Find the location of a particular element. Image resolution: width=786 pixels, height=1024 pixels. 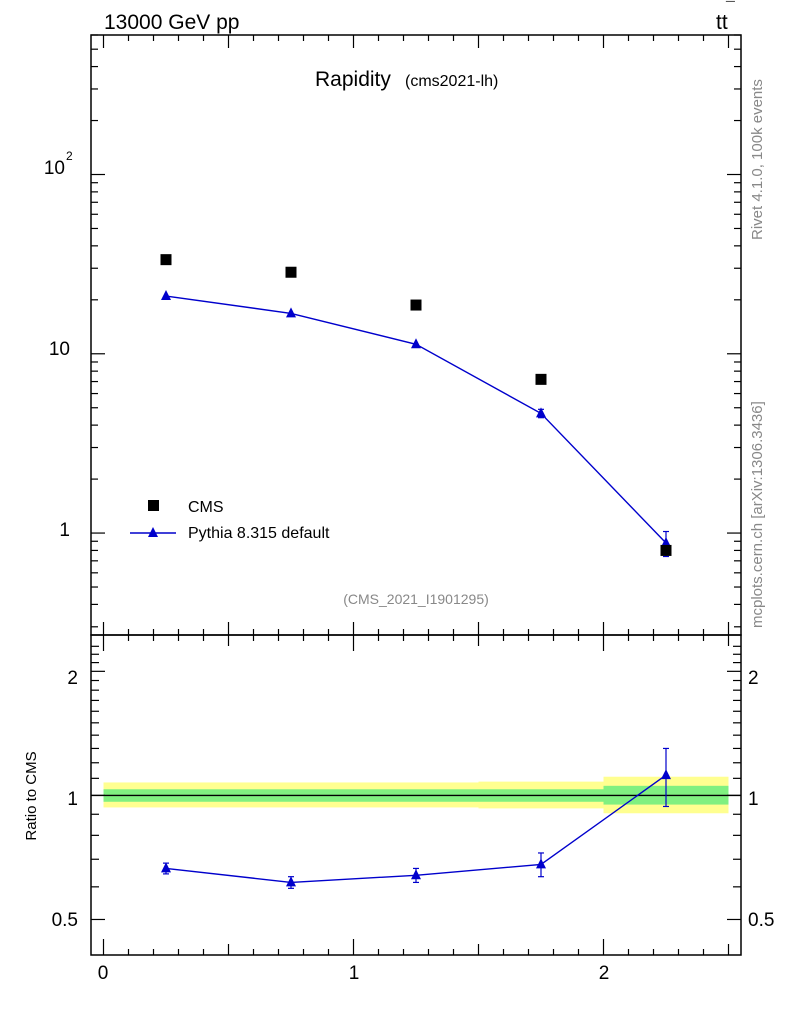

plot-subtitle: (cms2021-lh) is located at coordinates (451, 81).